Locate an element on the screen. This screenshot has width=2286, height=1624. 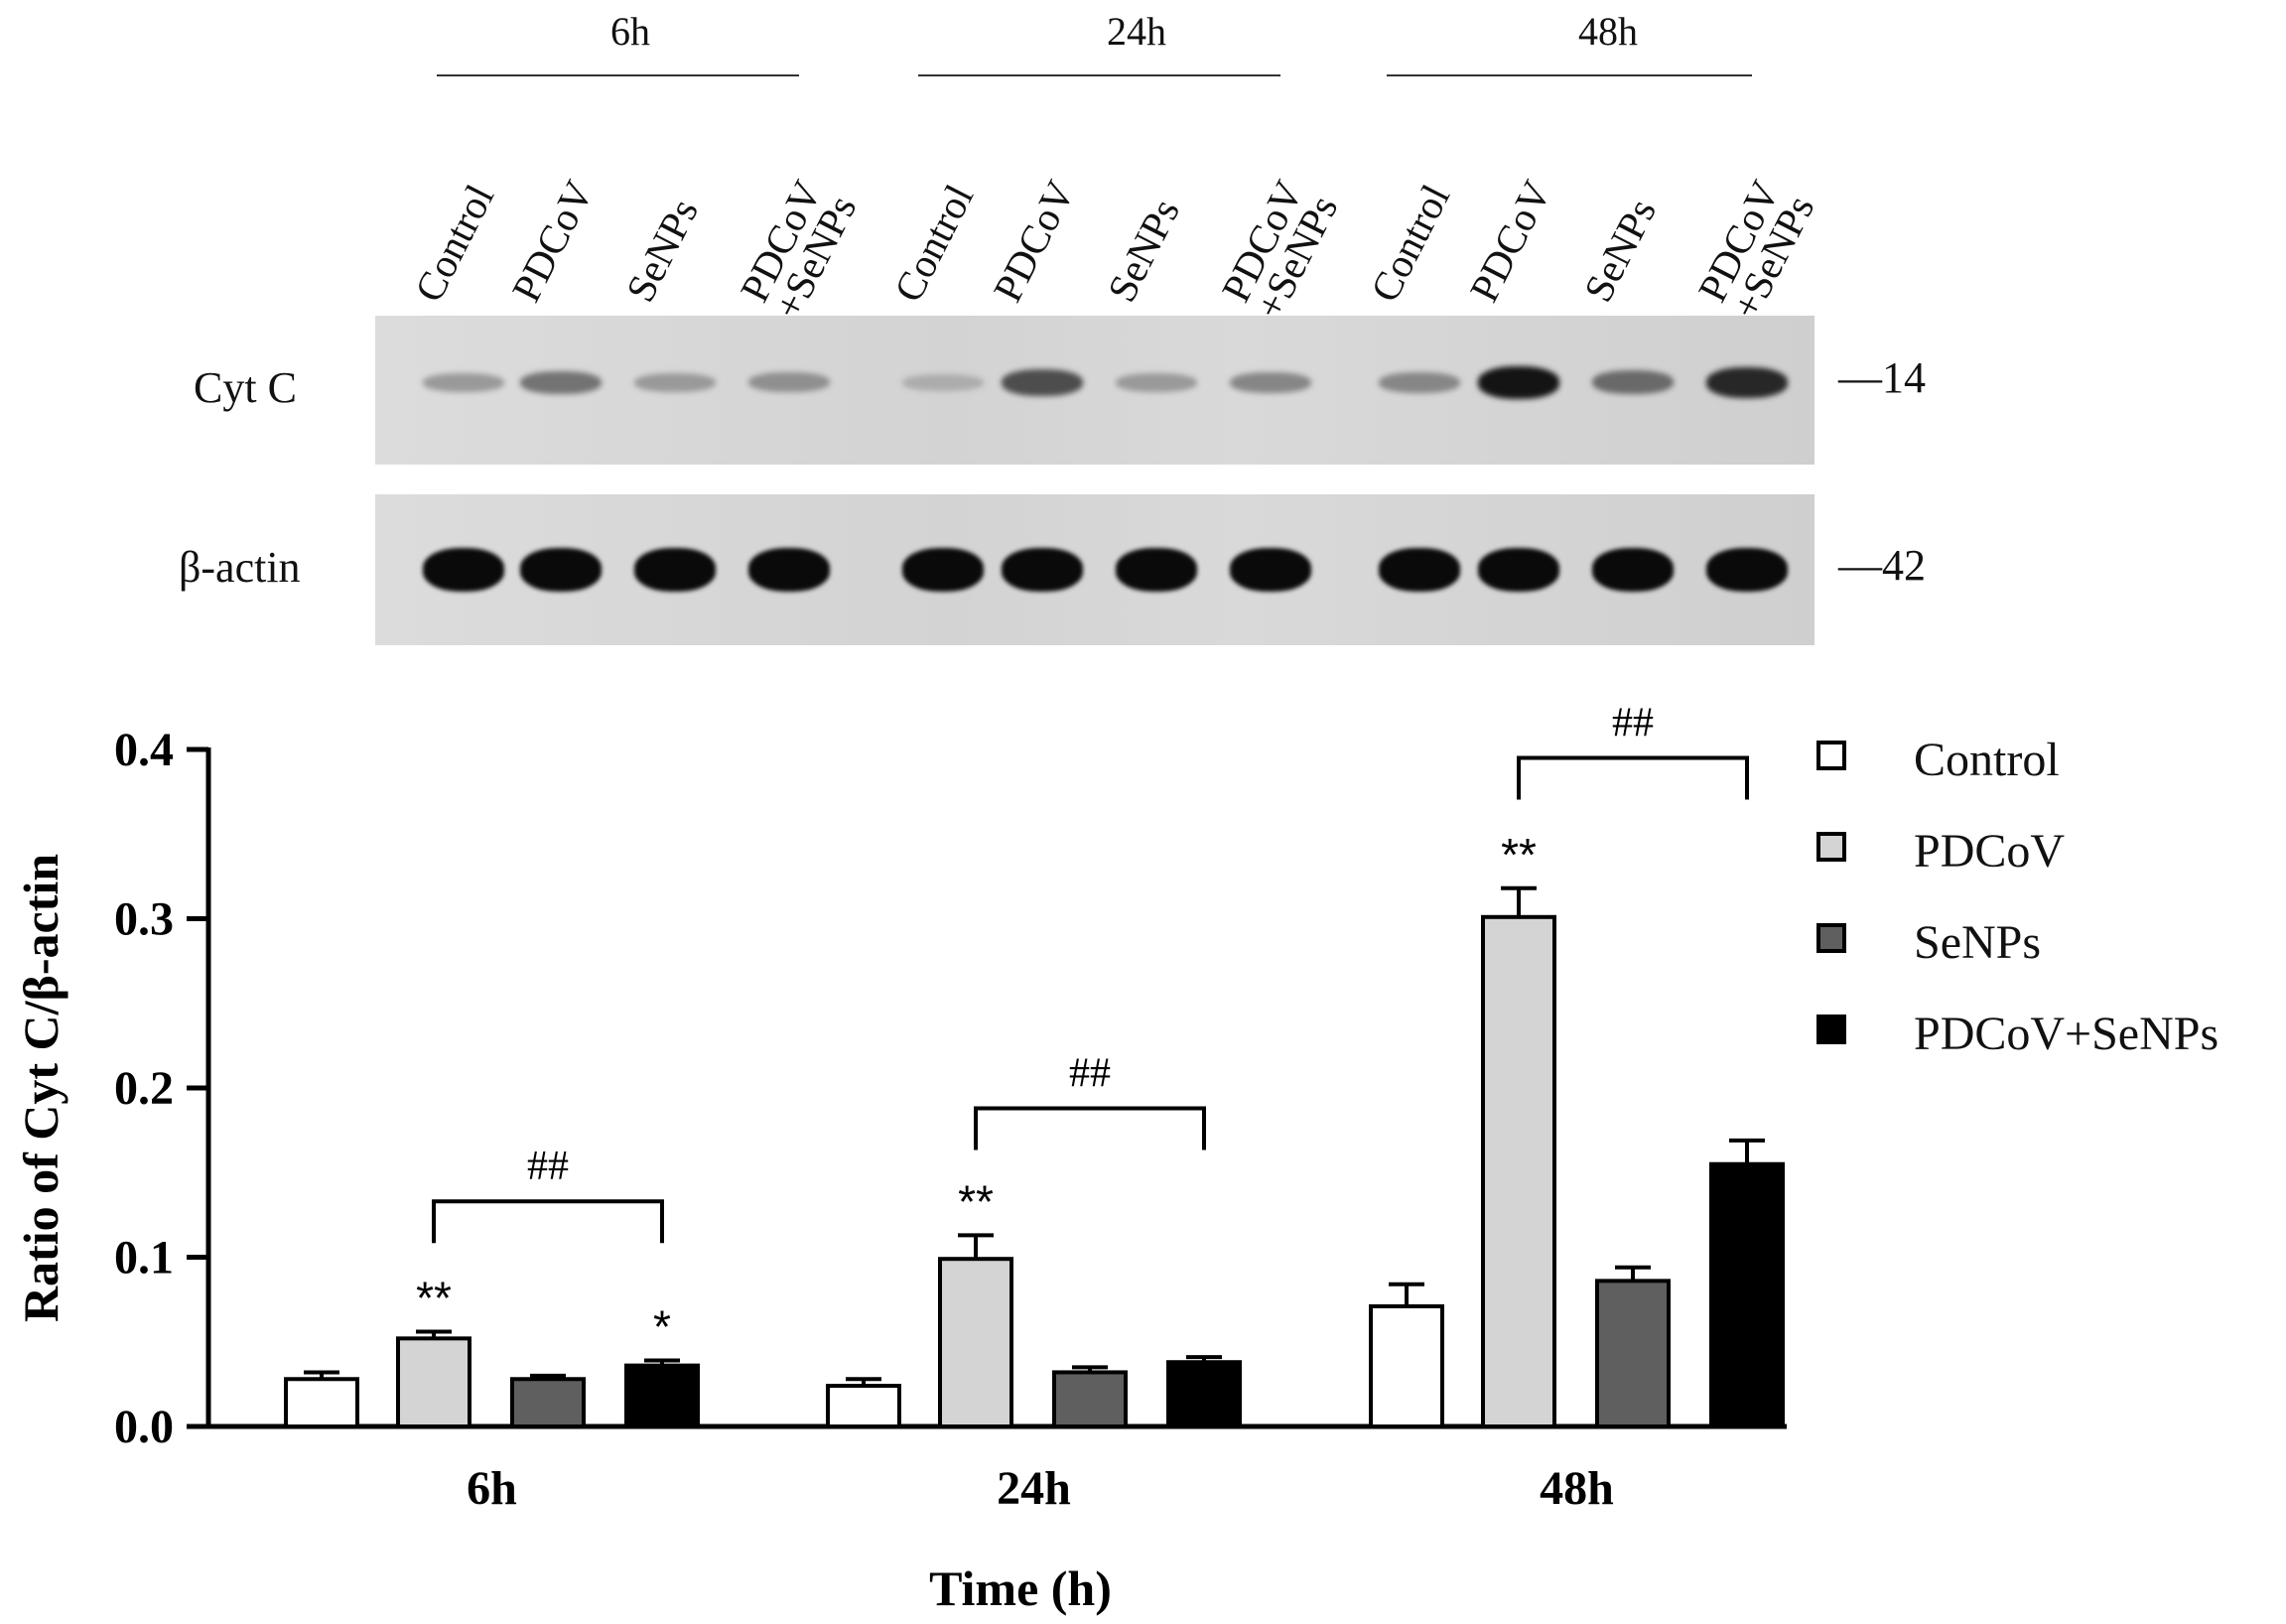
legend-label: PDCoV+SeNPs is located at coordinates (2067, 1034).